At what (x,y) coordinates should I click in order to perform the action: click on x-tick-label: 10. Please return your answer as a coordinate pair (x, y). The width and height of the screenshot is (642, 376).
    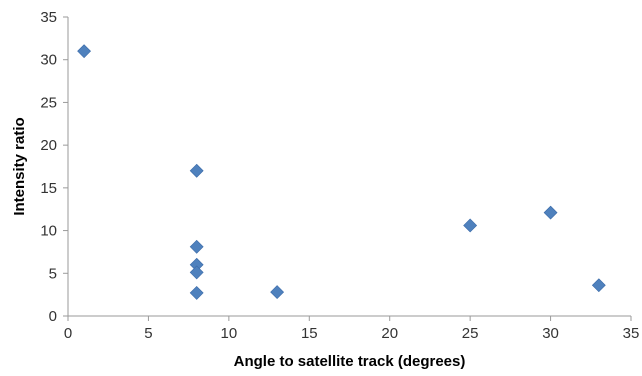
    Looking at the image, I should click on (229, 333).